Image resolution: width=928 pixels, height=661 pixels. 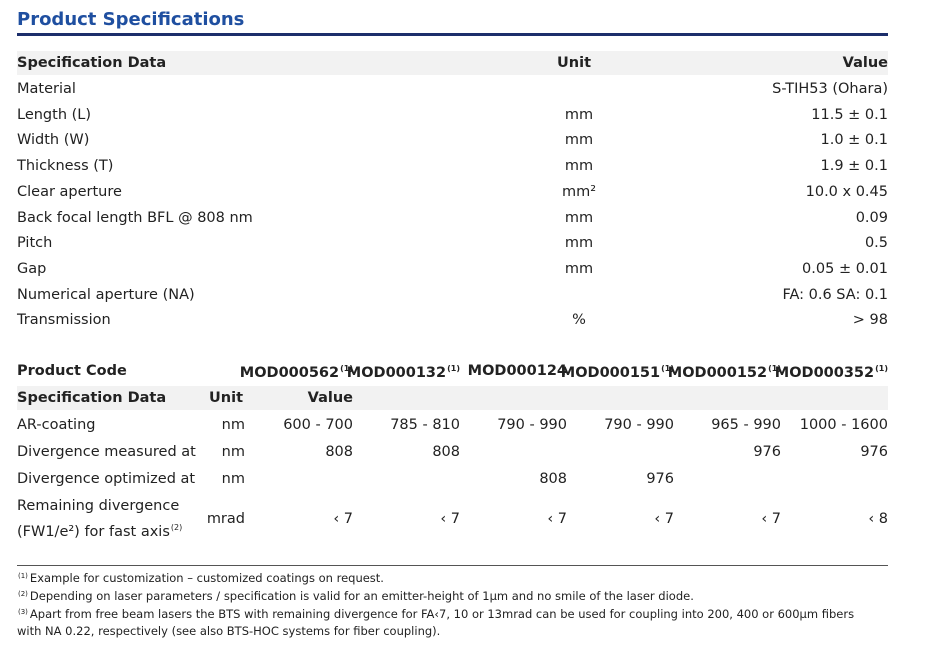 I want to click on code-text: MOD000352, so click(x=824, y=373).